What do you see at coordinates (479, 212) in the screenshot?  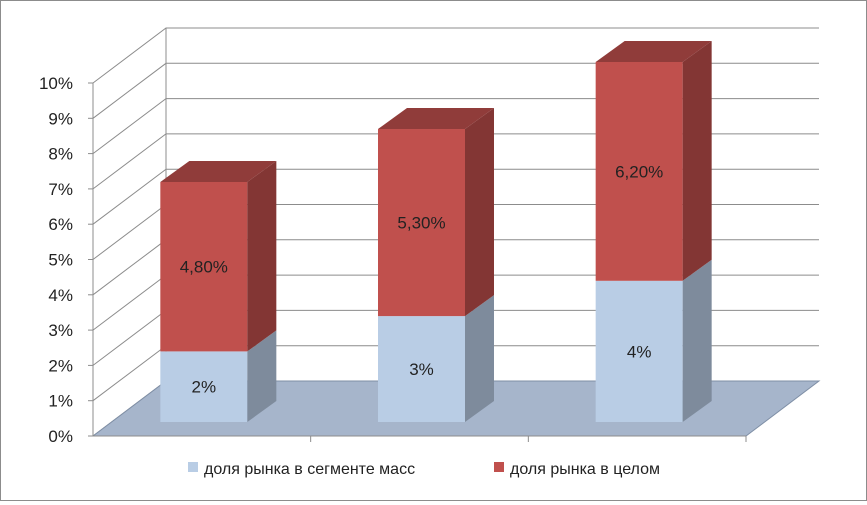 I see `bar-2-series-2-side` at bounding box center [479, 212].